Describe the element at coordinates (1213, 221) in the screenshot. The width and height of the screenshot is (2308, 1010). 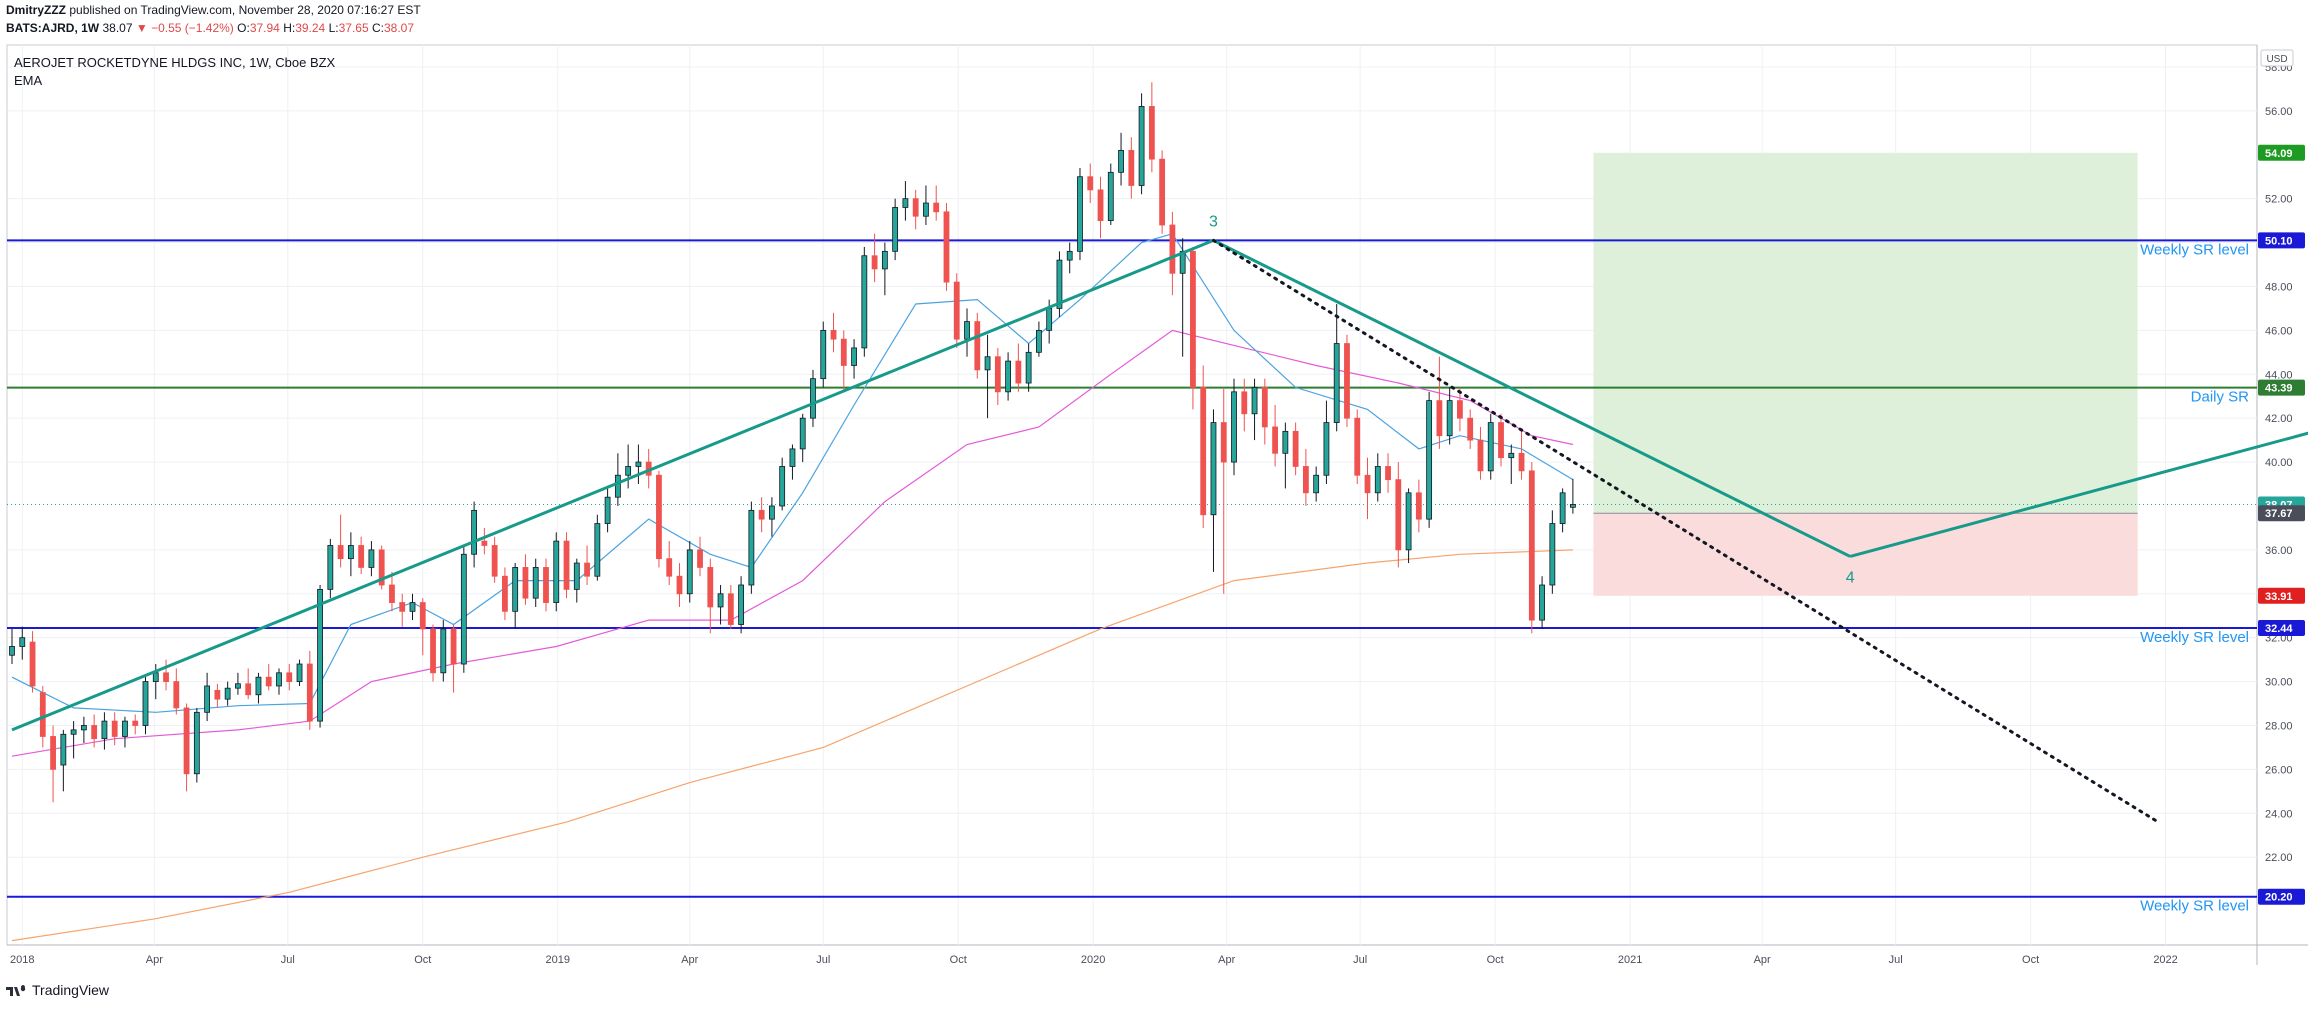
I see `pattern-point-label: 3` at that location.